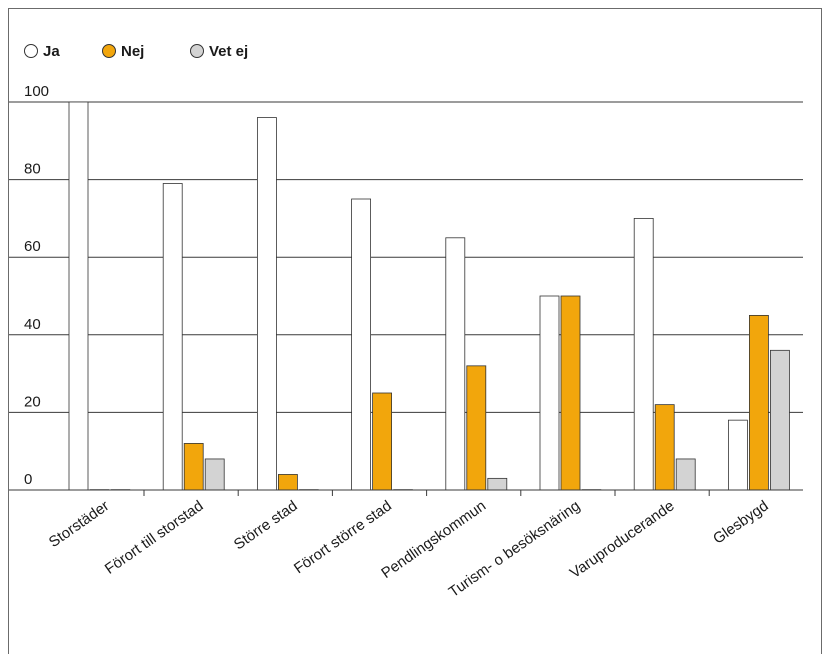 Image resolution: width=824 pixels, height=656 pixels. Describe the element at coordinates (51, 51) in the screenshot. I see `legend-label-ja: Ja` at that location.